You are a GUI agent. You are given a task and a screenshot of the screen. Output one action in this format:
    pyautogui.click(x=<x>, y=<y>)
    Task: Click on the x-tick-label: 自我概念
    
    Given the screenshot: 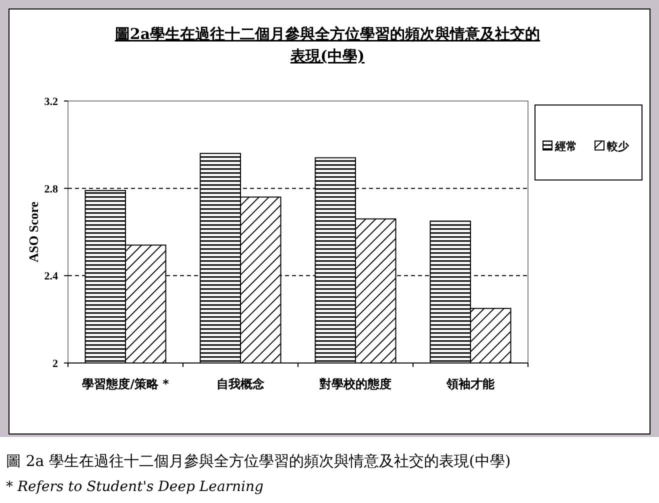 What is the action you would take?
    pyautogui.click(x=241, y=384)
    